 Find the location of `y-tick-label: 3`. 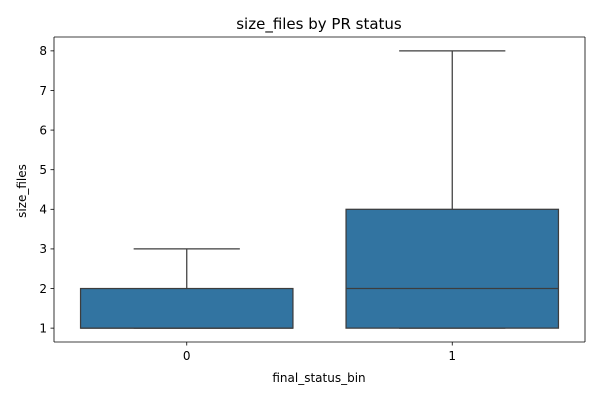

y-tick-label: 3 is located at coordinates (43, 249).